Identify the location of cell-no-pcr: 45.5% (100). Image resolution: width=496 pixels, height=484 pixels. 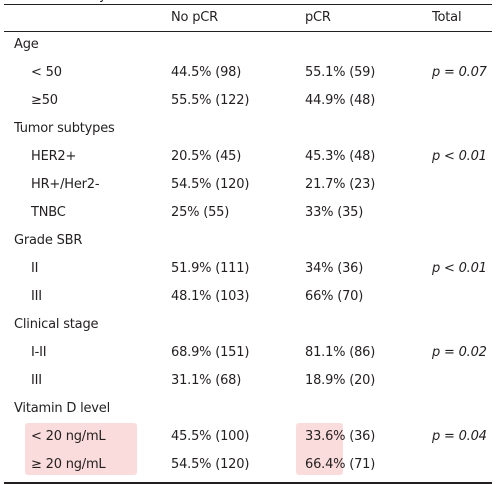
(210, 436).